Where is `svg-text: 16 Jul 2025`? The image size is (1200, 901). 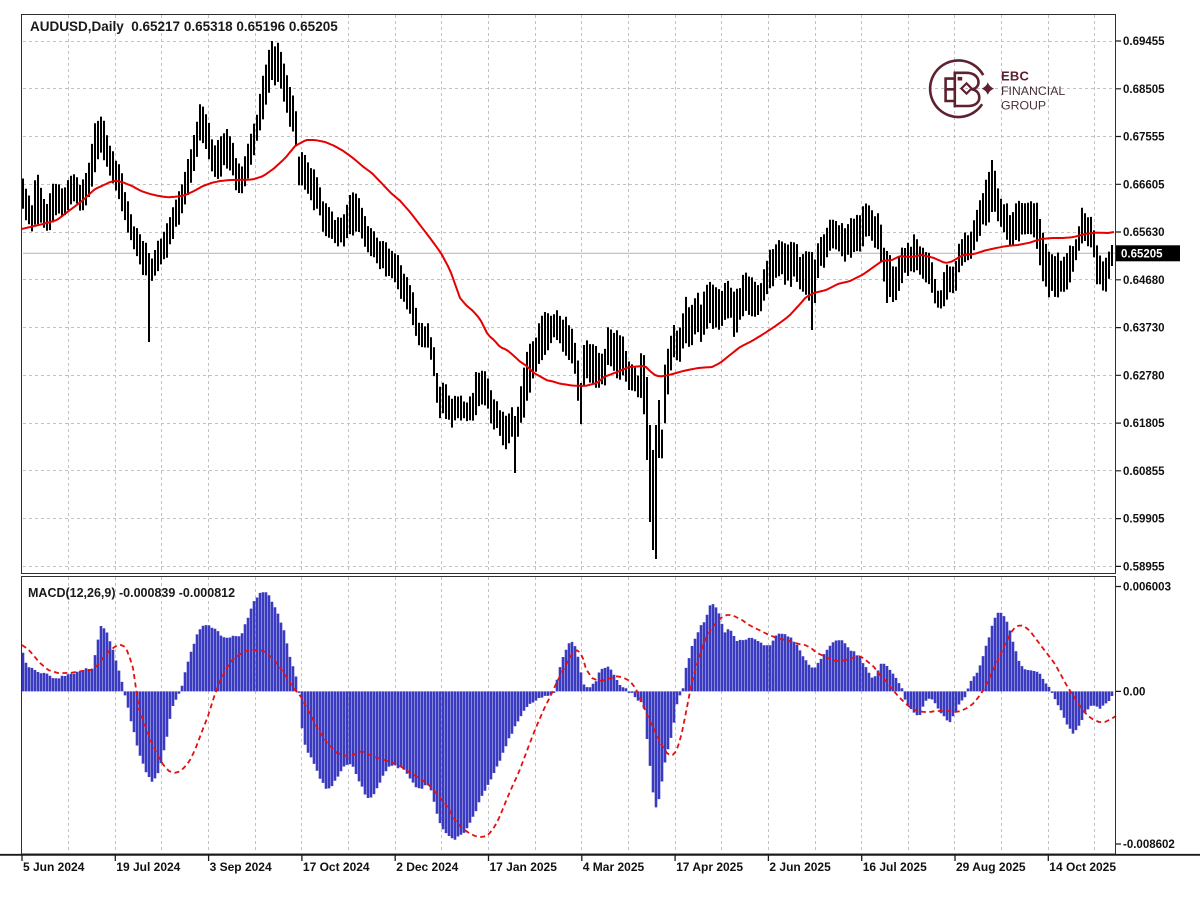 svg-text: 16 Jul 2025 is located at coordinates (895, 867).